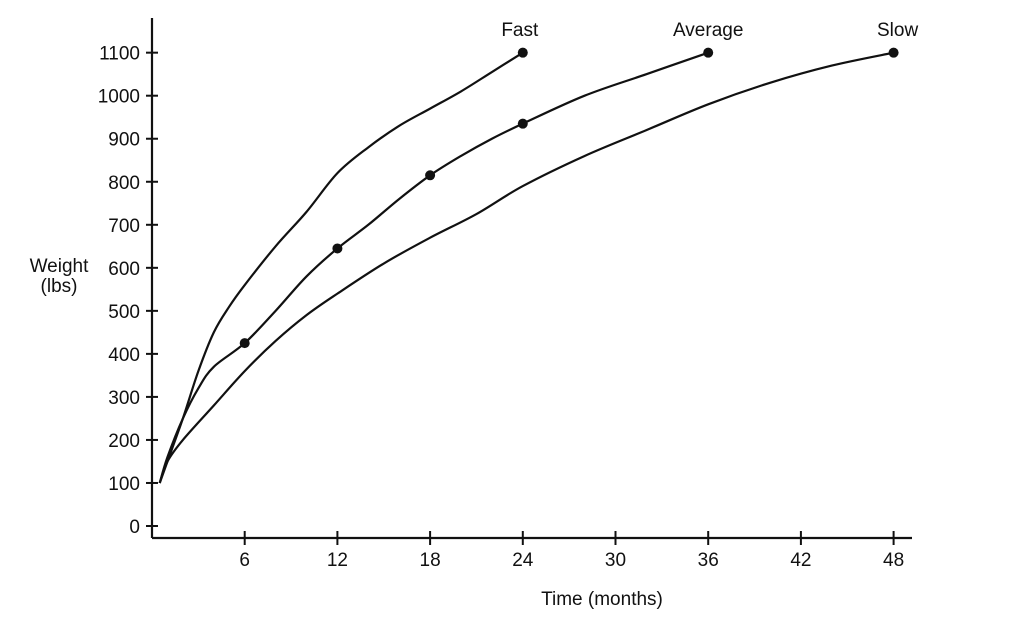  Describe the element at coordinates (893, 560) in the screenshot. I see `x-tick-label: 48` at that location.